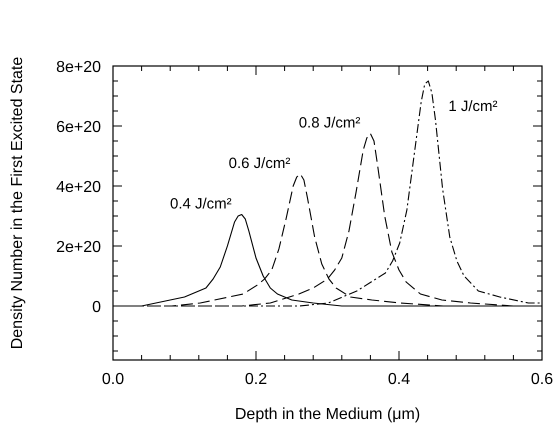 This screenshot has width=560, height=429. What do you see at coordinates (473, 106) in the screenshot?
I see `series-label: 1 J/cm²` at bounding box center [473, 106].